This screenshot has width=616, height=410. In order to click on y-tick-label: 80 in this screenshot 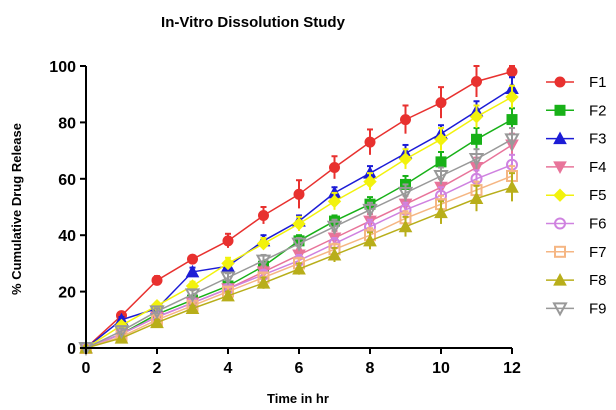, I will do `click(67, 123)`.